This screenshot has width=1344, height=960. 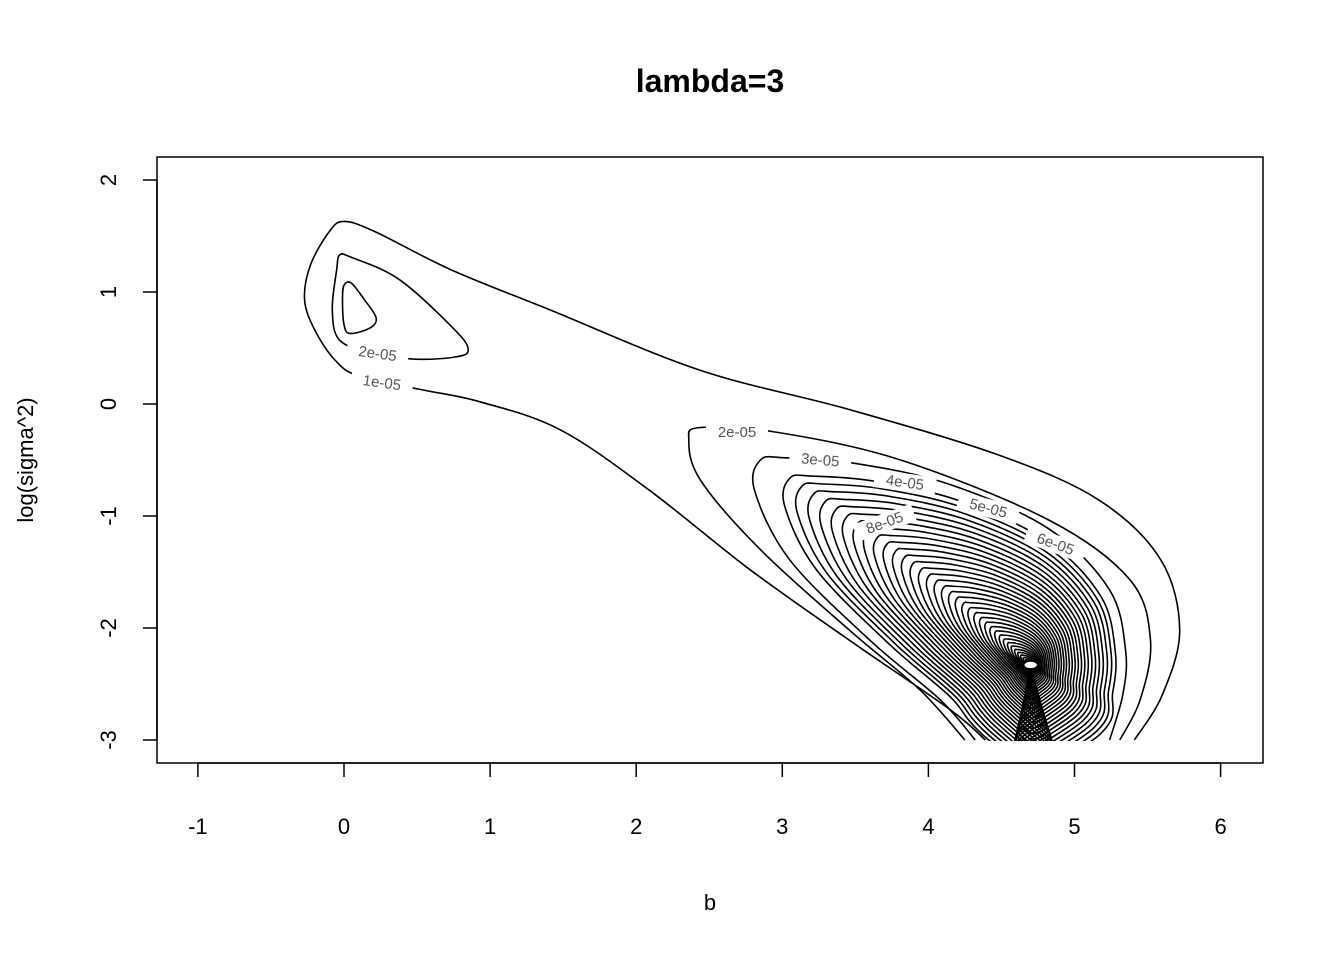 I want to click on x-tick-label: 2, so click(x=636, y=826).